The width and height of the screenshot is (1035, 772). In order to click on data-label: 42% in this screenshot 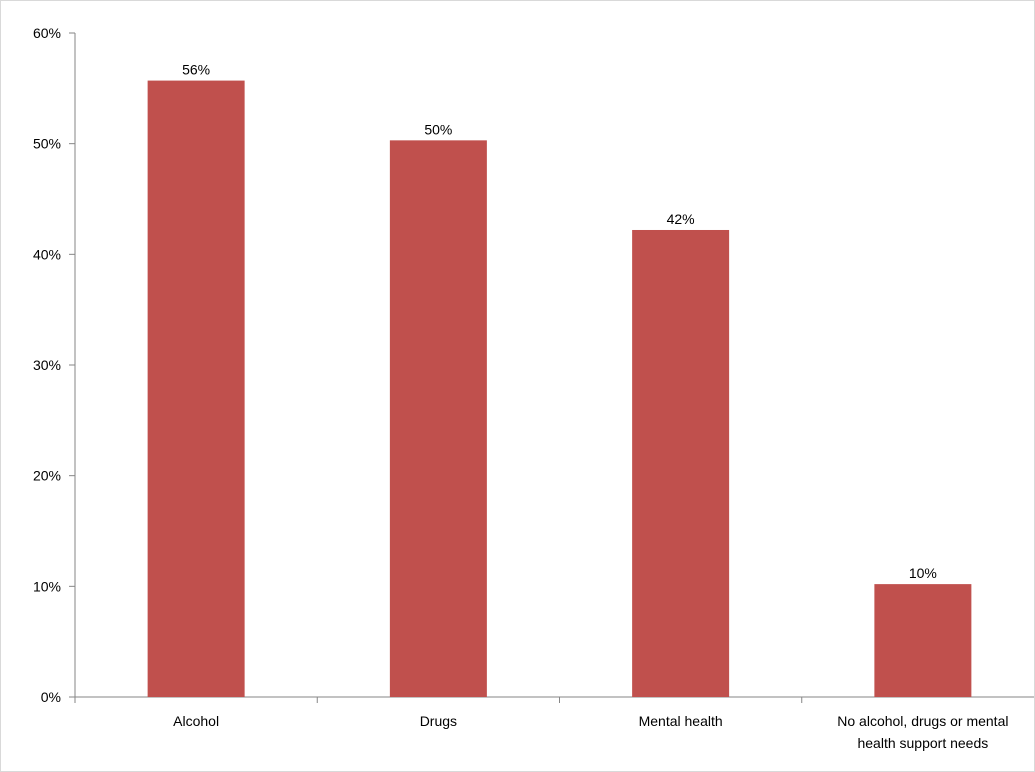, I will do `click(681, 219)`.